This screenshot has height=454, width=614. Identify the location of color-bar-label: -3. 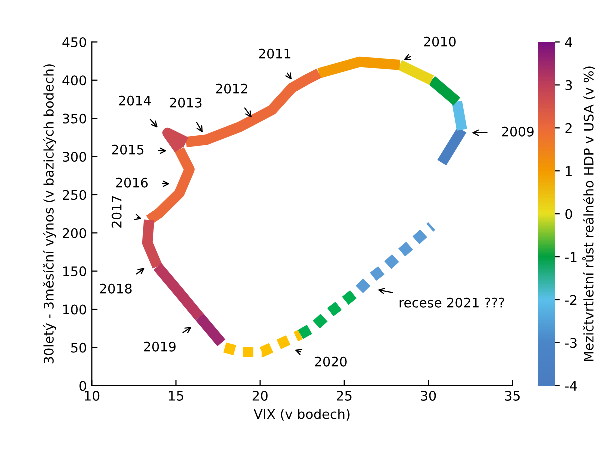
(571, 343).